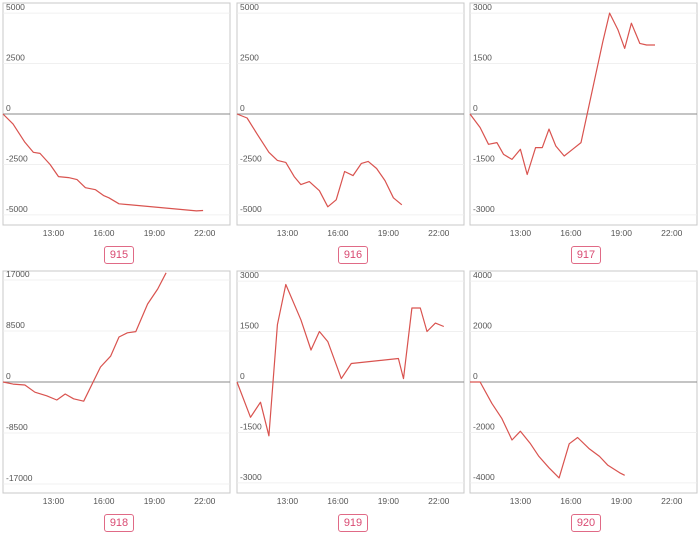  Describe the element at coordinates (17, 427) in the screenshot. I see `y-tick-label: -8500` at that location.